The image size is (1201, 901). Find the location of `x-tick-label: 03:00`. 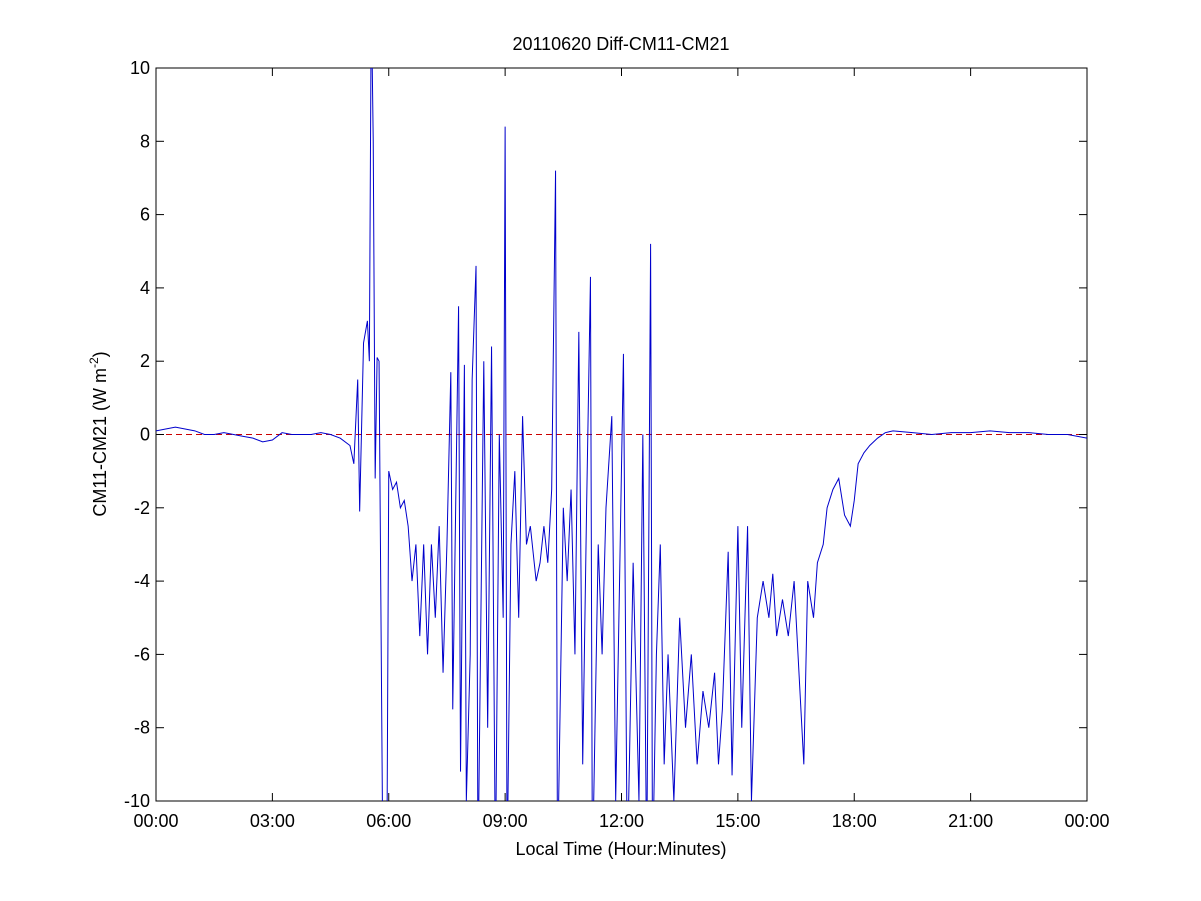

x-tick-label: 03:00 is located at coordinates (272, 821).